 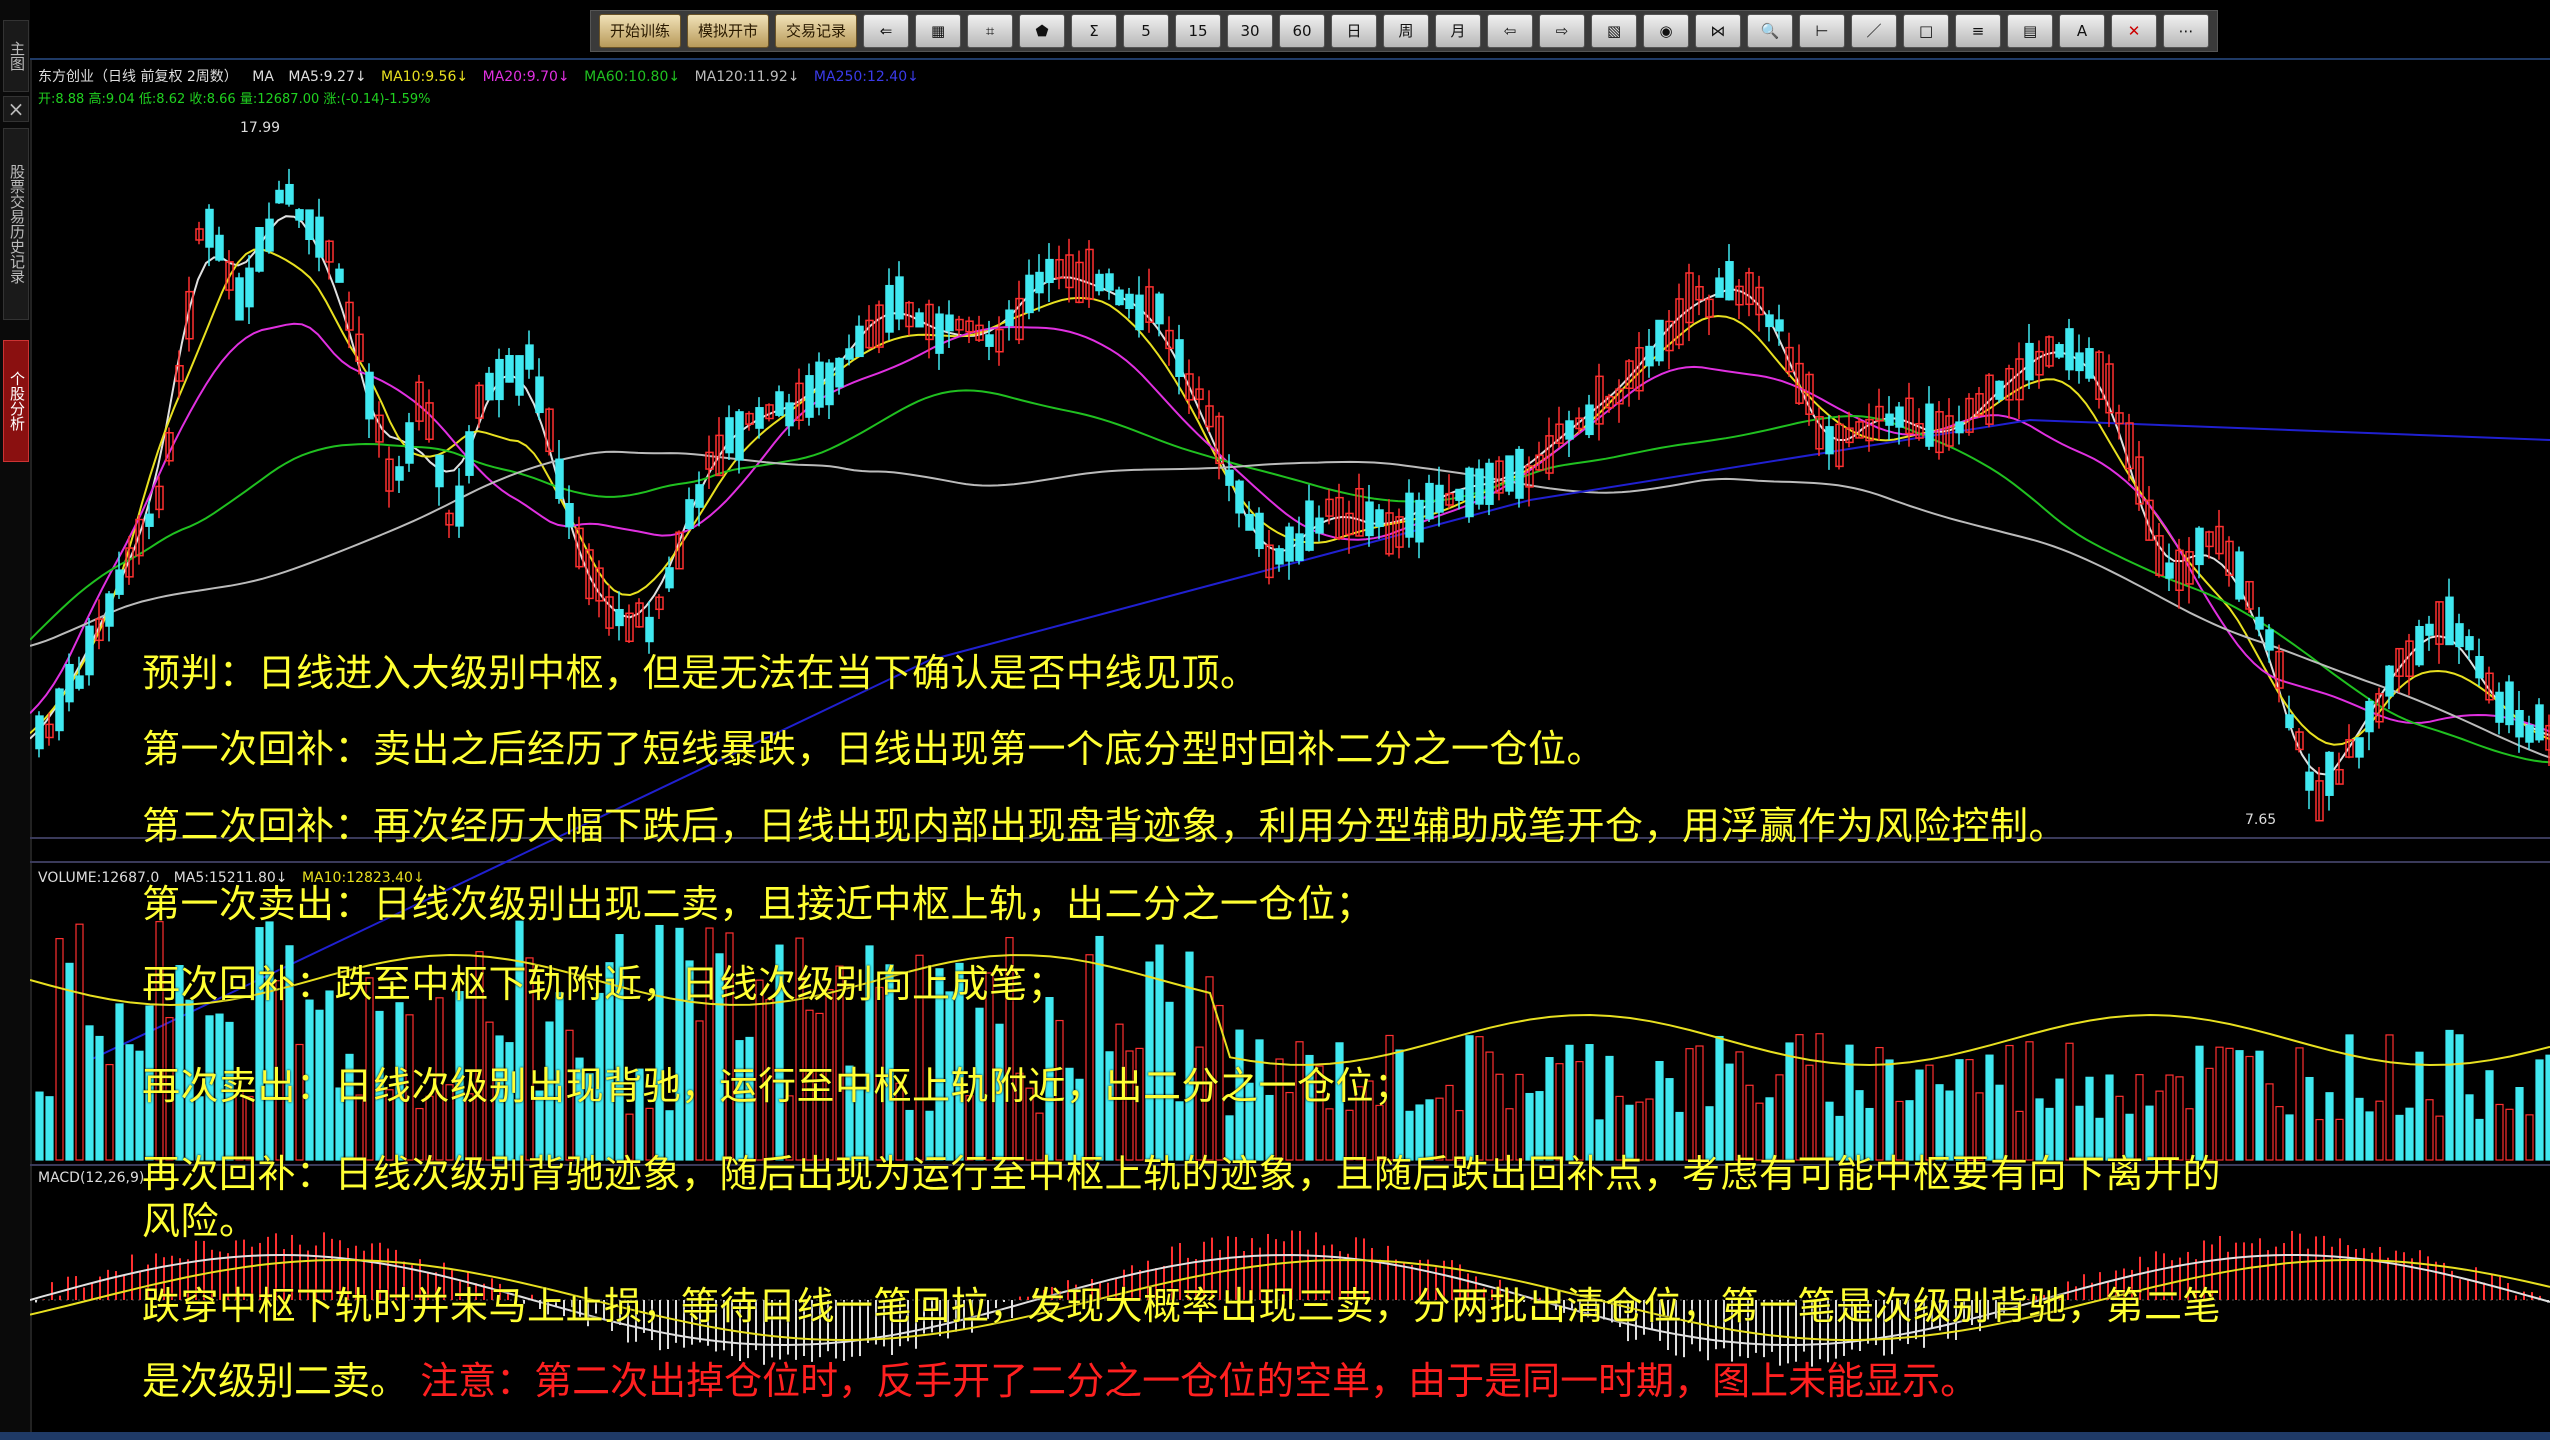 What do you see at coordinates (1510, 31) in the screenshot?
I see `prev-icon: ⇦` at bounding box center [1510, 31].